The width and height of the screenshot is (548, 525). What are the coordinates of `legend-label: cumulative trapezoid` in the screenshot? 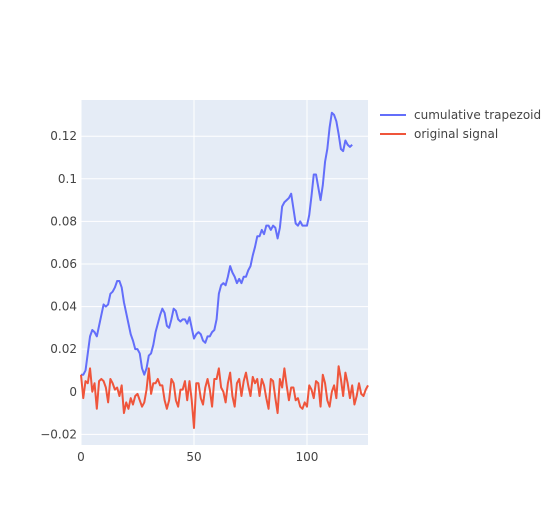 It's located at (477, 115).